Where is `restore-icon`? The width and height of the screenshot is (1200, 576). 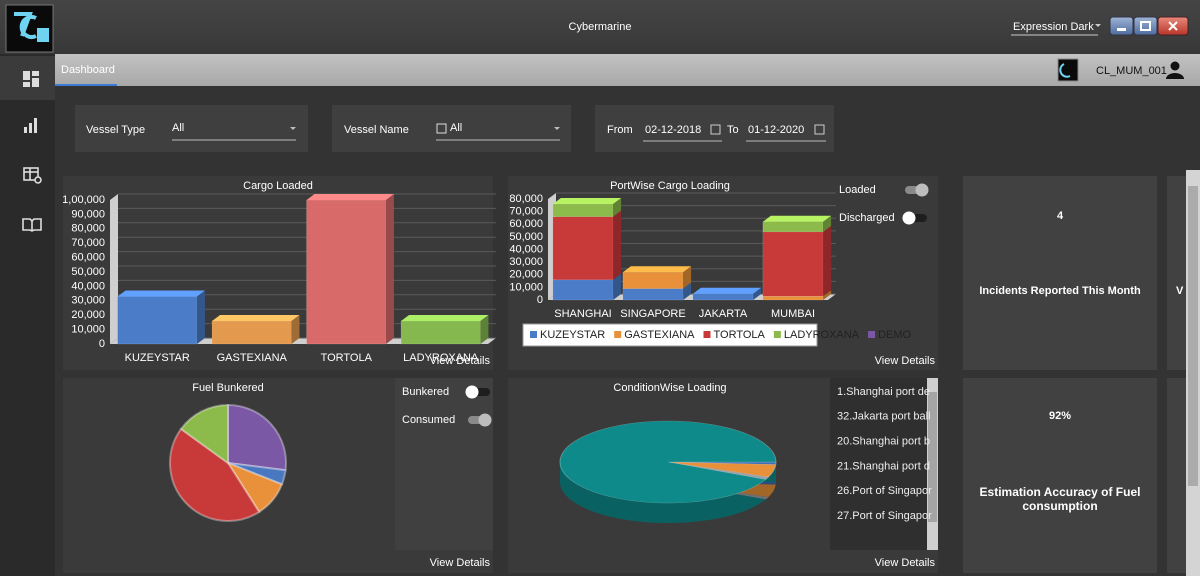
restore-icon is located at coordinates (1145, 26).